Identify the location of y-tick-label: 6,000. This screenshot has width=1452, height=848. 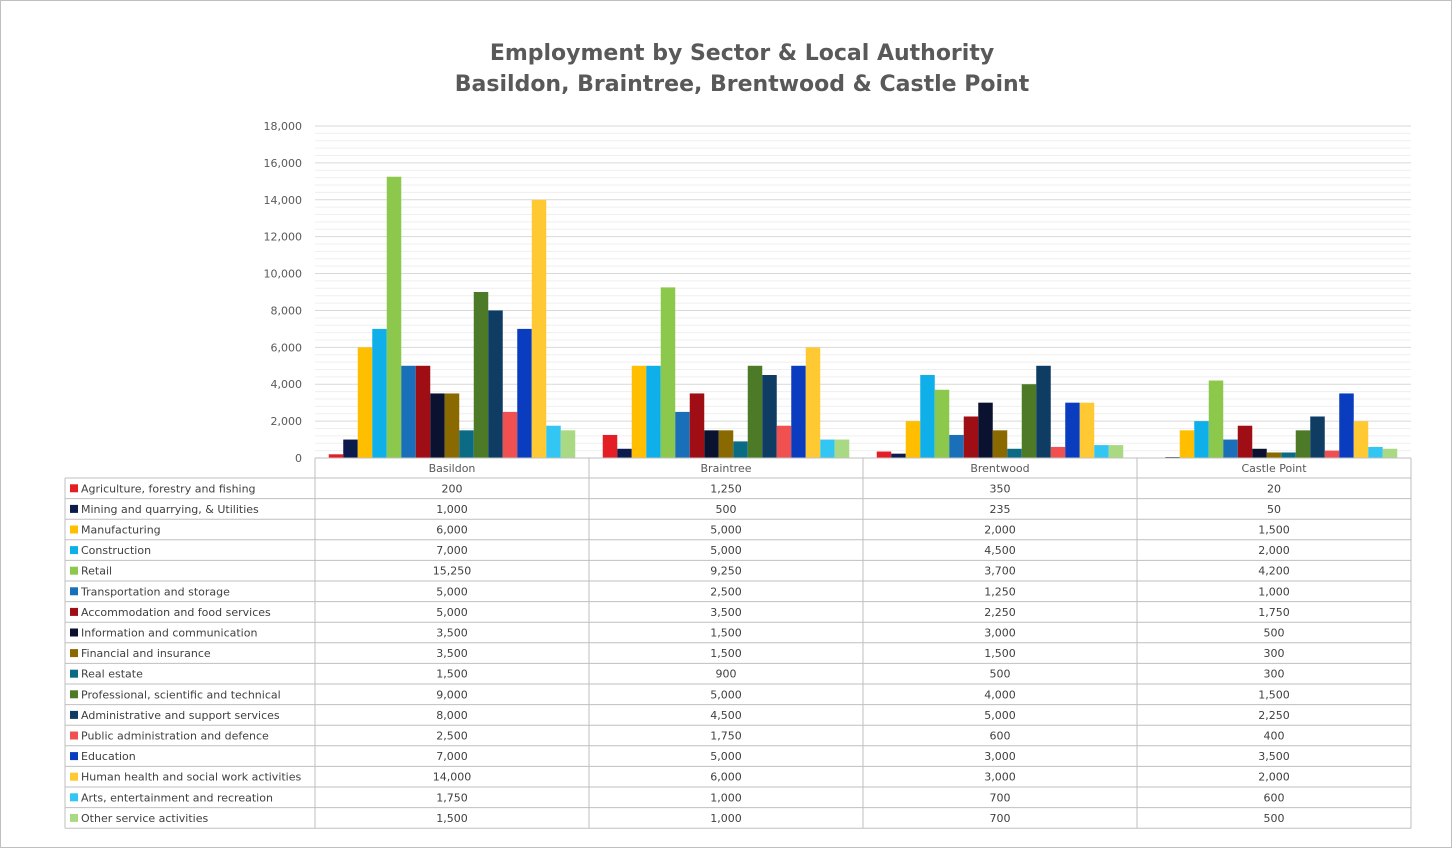
(287, 347).